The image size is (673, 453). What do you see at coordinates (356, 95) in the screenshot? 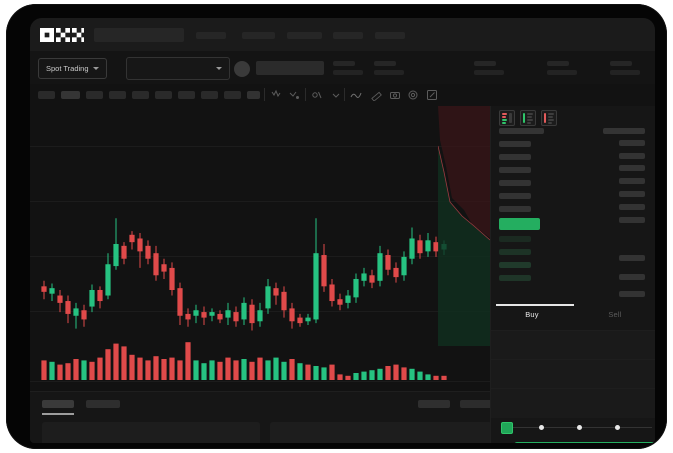
I see `trend-line-icon` at bounding box center [356, 95].